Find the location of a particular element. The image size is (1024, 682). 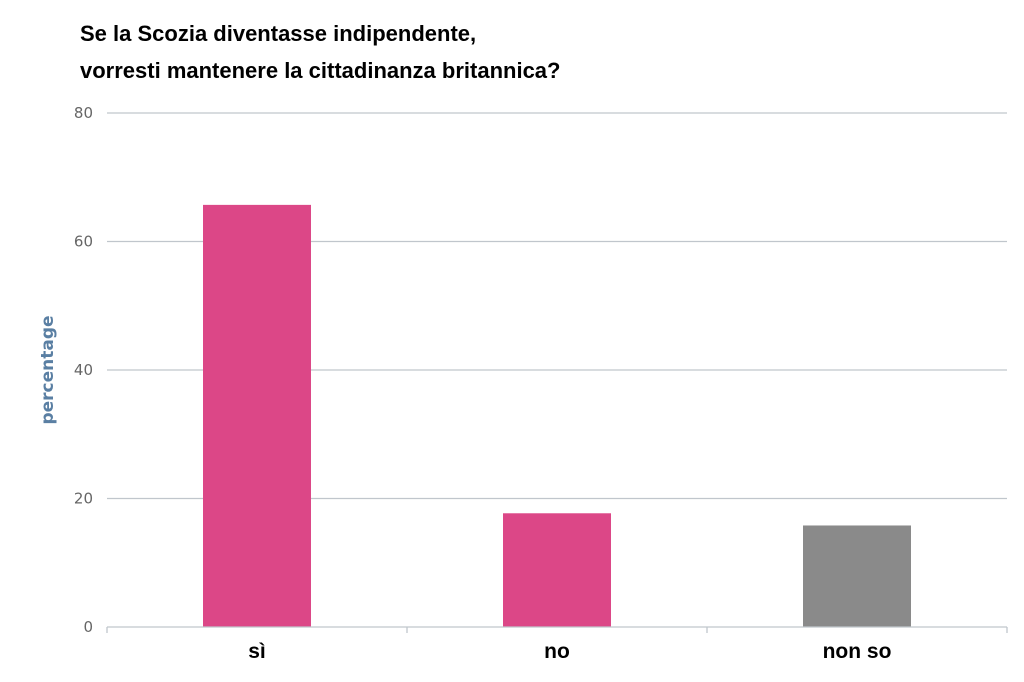

y-tick-labels: 0 20 40 60 80 is located at coordinates (83, 370).